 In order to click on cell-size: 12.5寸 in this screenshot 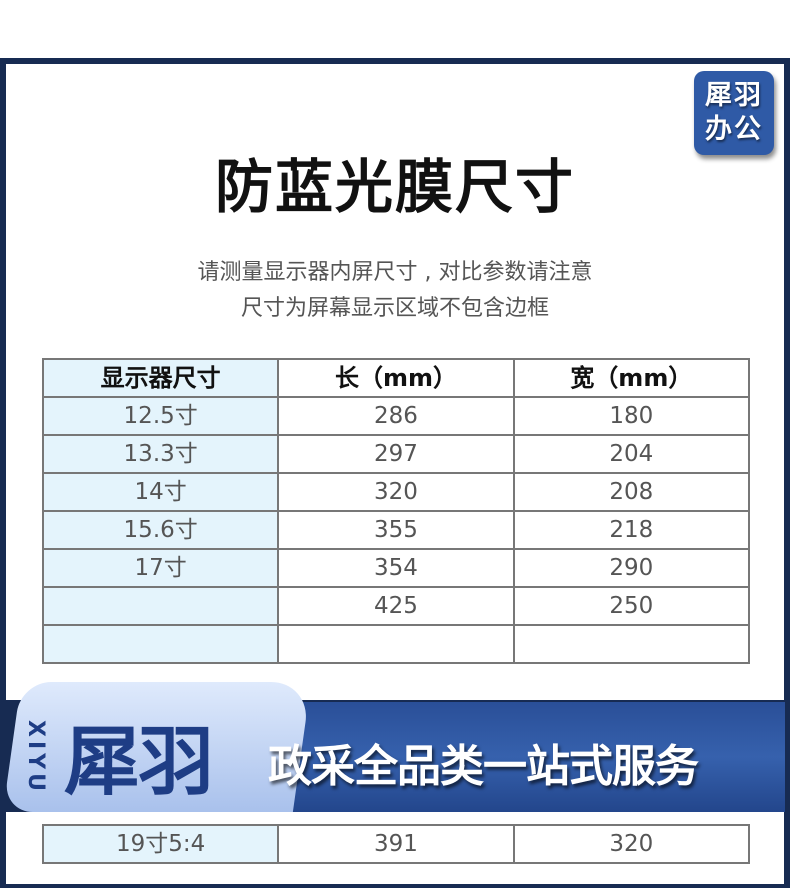, I will do `click(160, 416)`.